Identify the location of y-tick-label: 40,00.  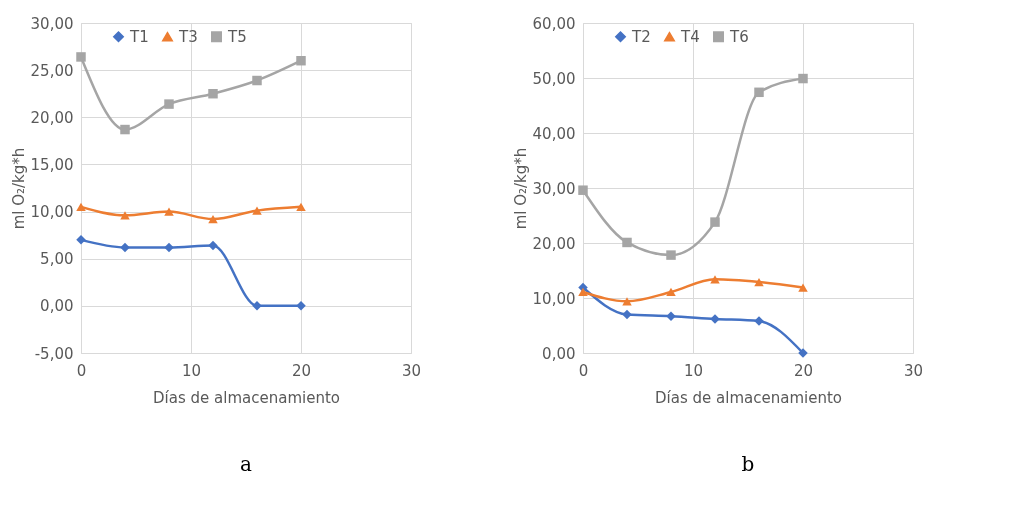
(554, 133).